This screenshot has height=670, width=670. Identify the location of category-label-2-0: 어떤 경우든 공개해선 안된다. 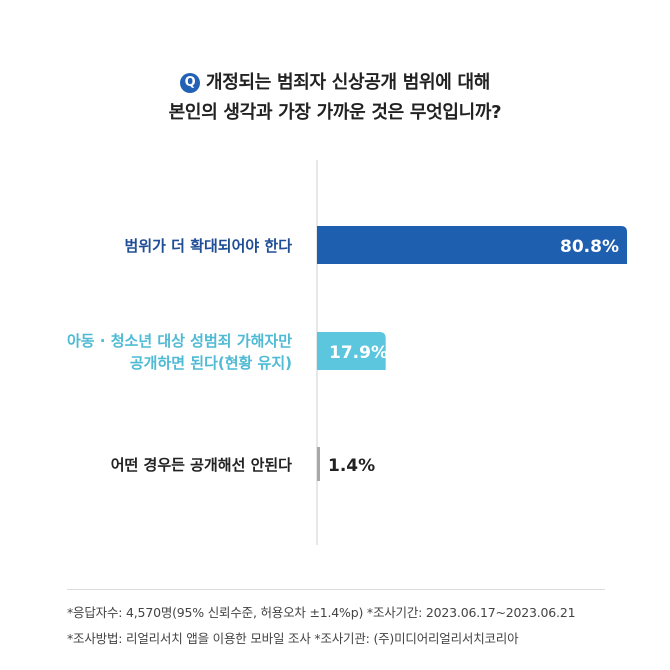
(201, 465).